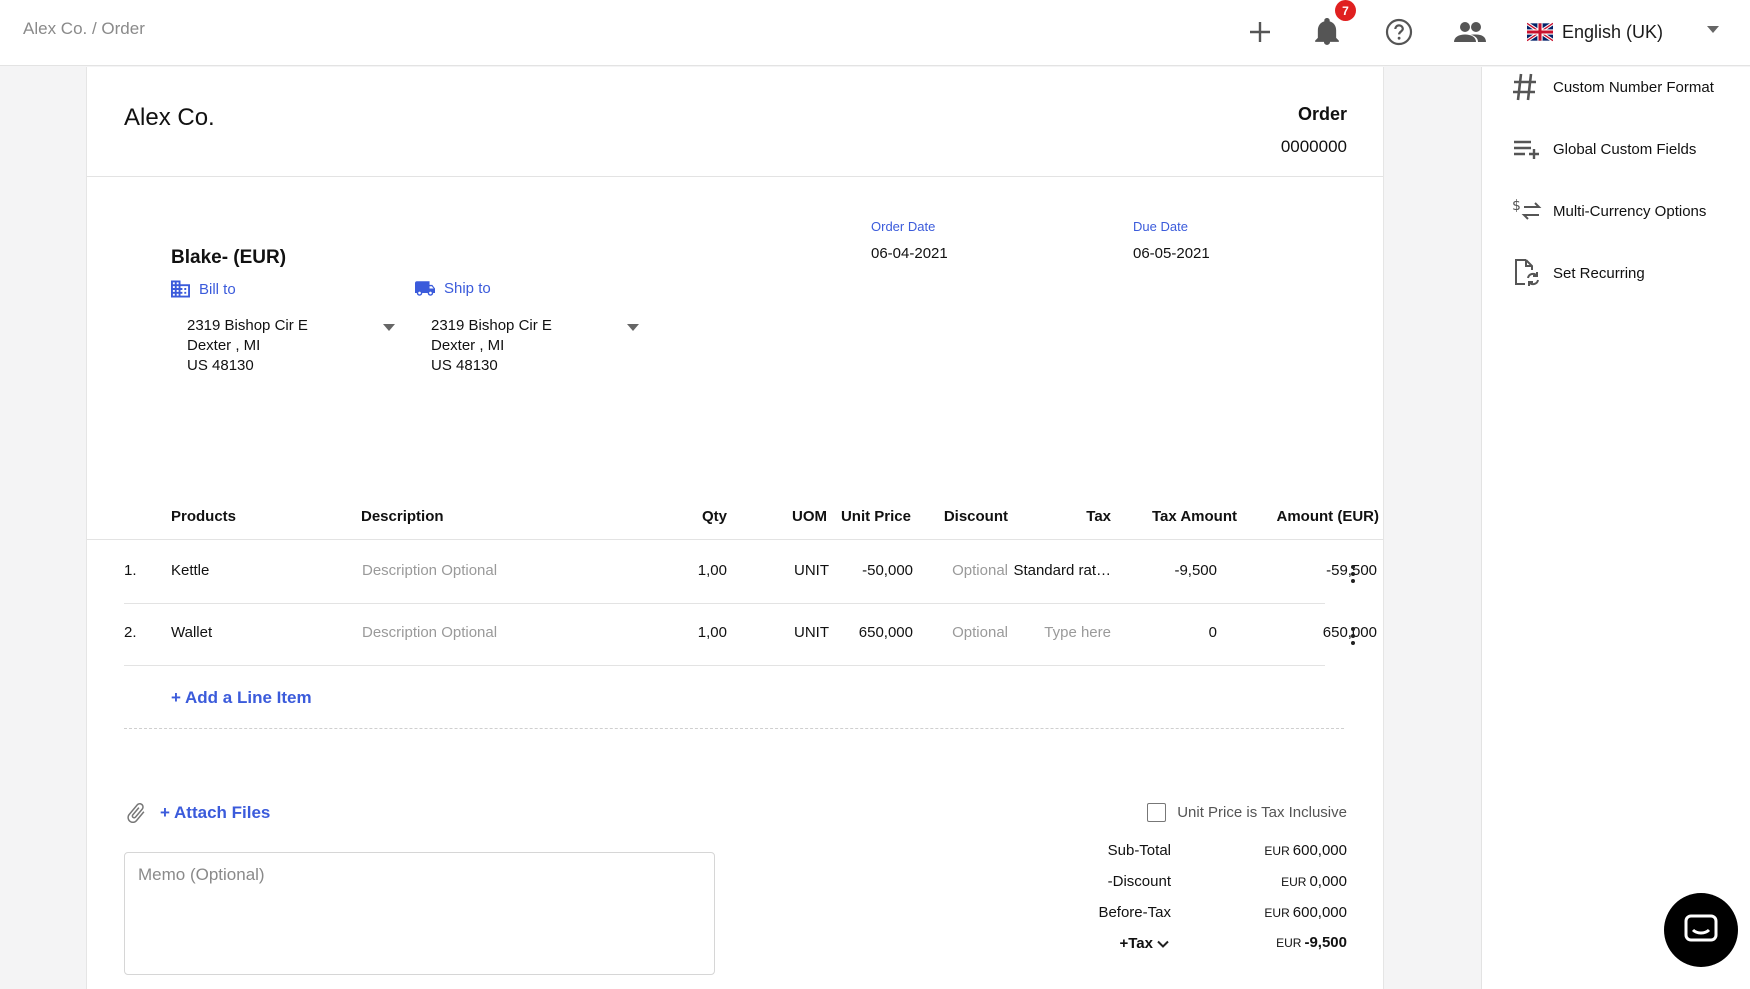  Describe the element at coordinates (885, 632) in the screenshot. I see `unit-price-field: 650,000` at that location.